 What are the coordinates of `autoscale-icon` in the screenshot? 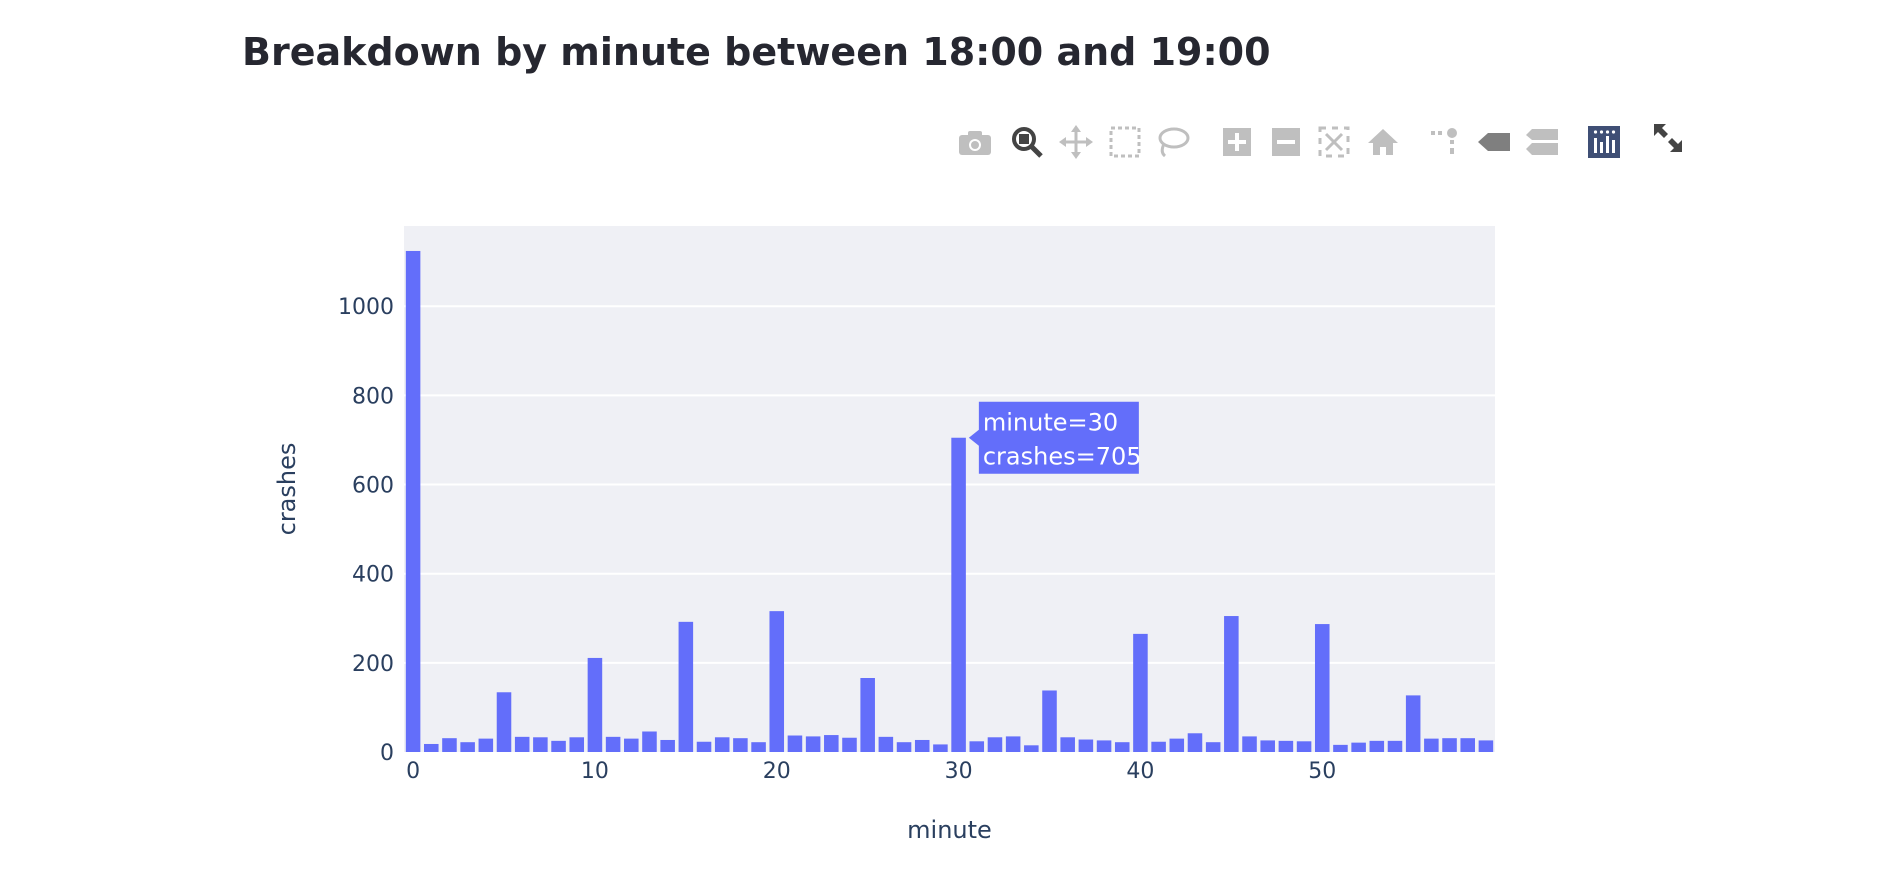 It's located at (1334, 142).